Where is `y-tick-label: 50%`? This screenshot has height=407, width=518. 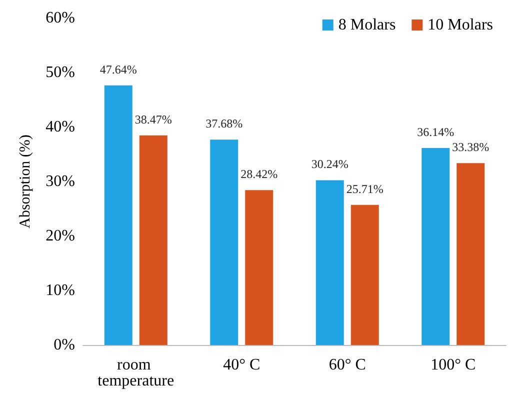
y-tick-label: 50% is located at coordinates (60, 72).